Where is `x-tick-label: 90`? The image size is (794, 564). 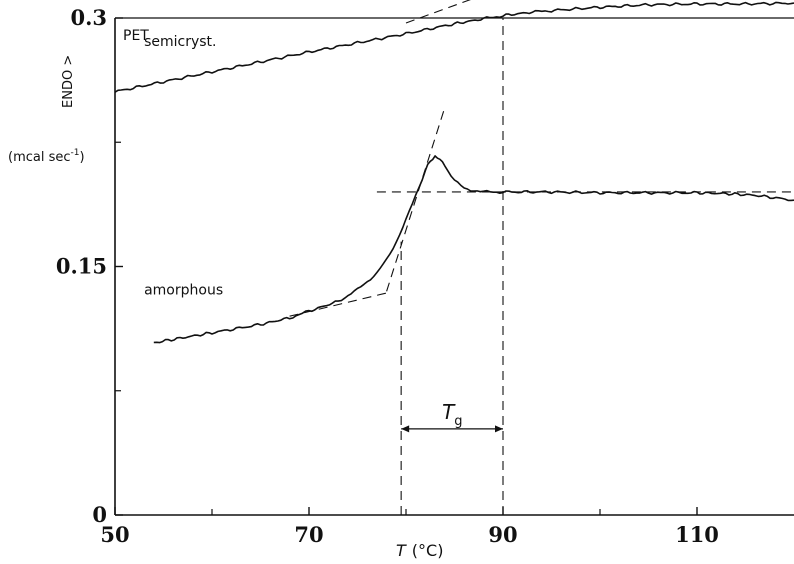 x-tick-label: 90 is located at coordinates (502, 534).